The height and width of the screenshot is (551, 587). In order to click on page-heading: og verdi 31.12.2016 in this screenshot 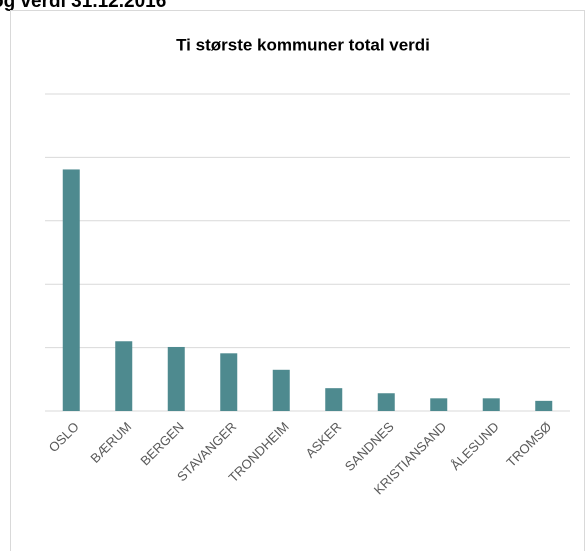, I will do `click(83, 6)`.